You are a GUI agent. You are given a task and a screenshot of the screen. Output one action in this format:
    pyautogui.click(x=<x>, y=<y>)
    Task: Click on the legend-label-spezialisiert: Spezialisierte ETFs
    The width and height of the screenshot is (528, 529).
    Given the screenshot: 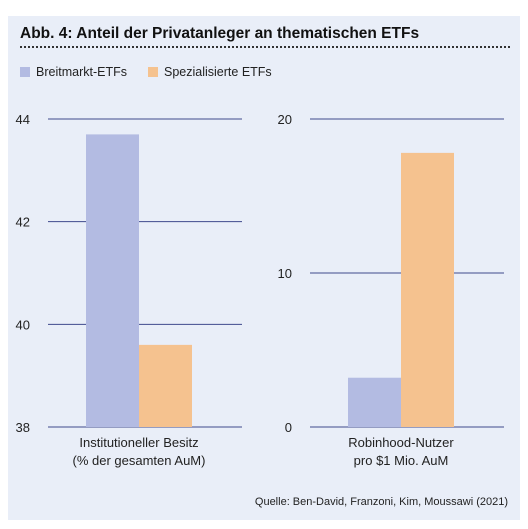 What is the action you would take?
    pyautogui.click(x=218, y=72)
    